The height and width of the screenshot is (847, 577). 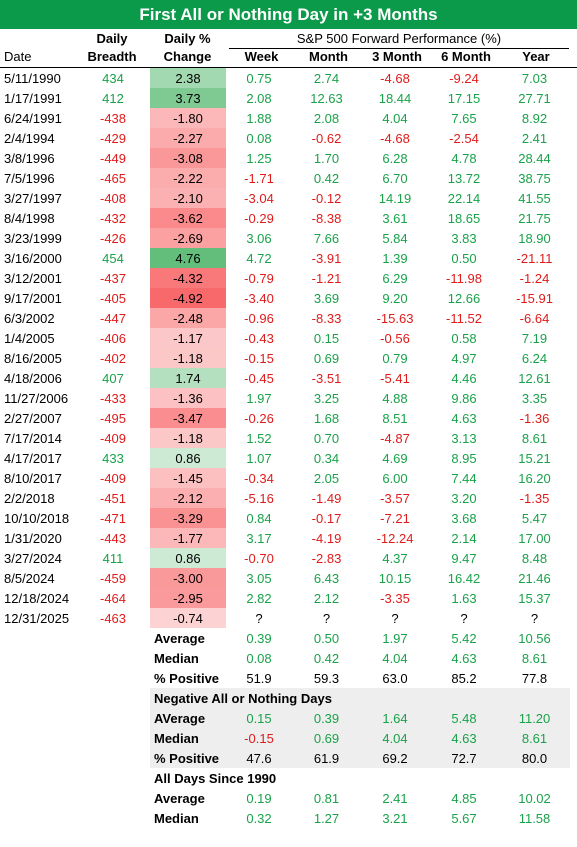 What do you see at coordinates (326, 678) in the screenshot?
I see `summary-all-month-value: 59.3` at bounding box center [326, 678].